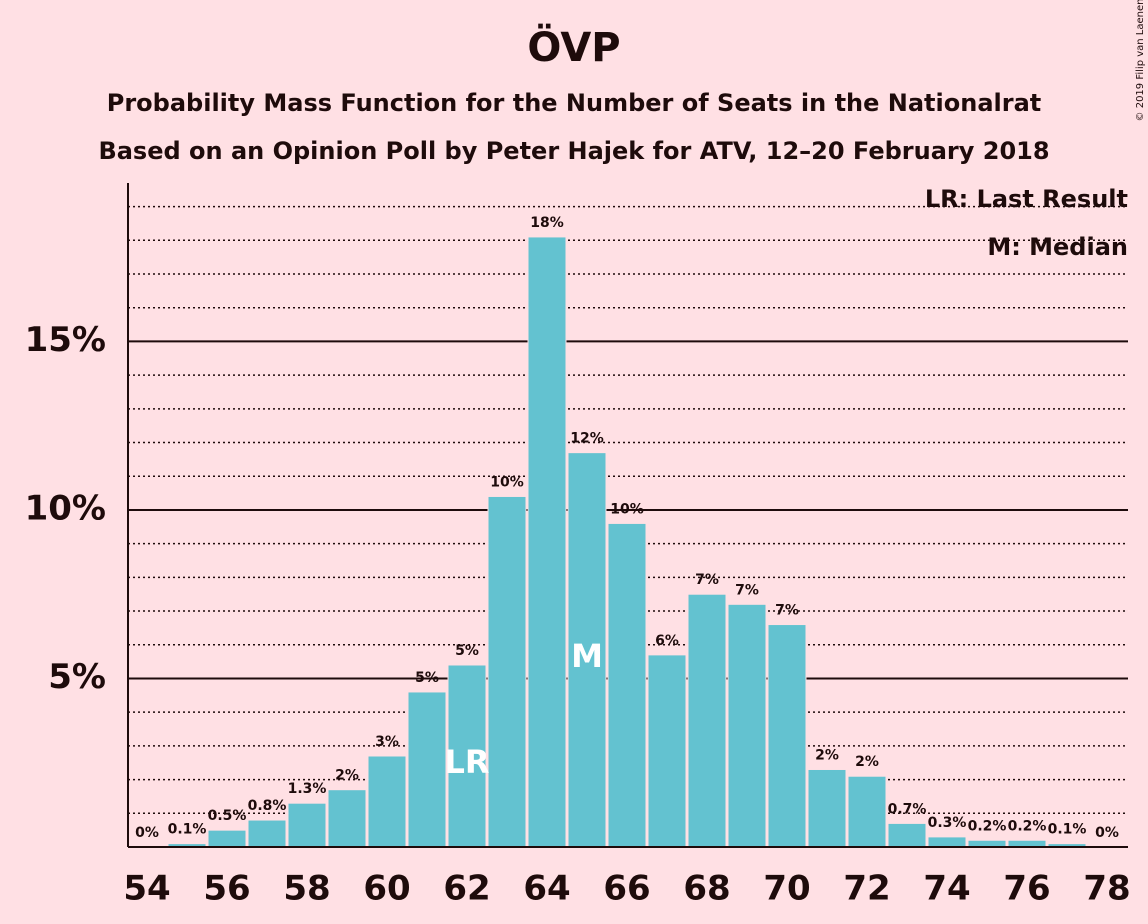 This screenshot has width=1148, height=924. I want to click on value-label: 0.5%, so click(227, 816).